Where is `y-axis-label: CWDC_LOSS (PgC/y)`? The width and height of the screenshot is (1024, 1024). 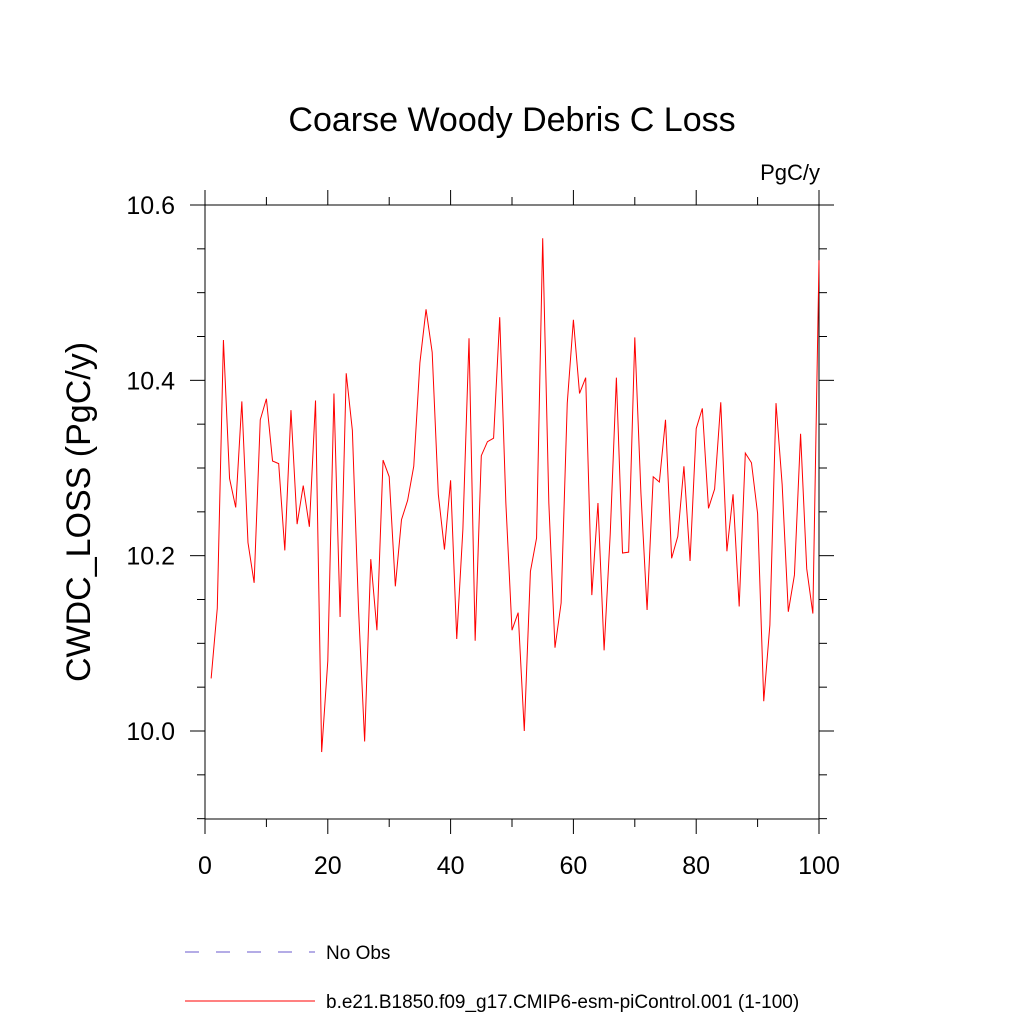
y-axis-label: CWDC_LOSS (PgC/y) is located at coordinates (79, 512).